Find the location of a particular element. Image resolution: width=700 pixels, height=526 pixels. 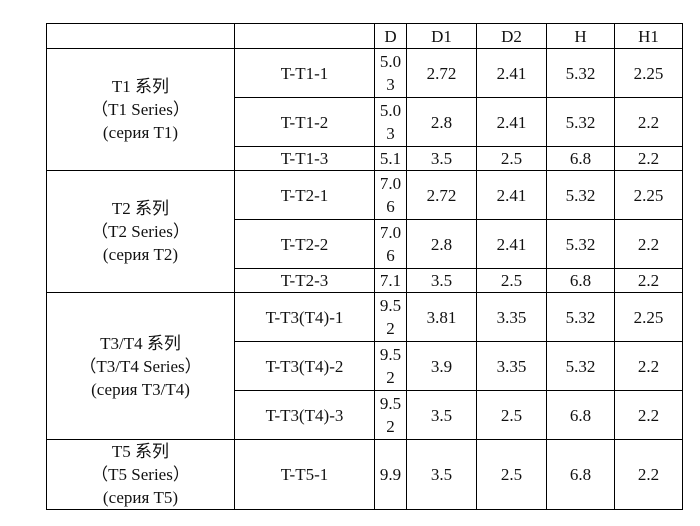

series-name-en: （T1 Series） is located at coordinates (140, 109).